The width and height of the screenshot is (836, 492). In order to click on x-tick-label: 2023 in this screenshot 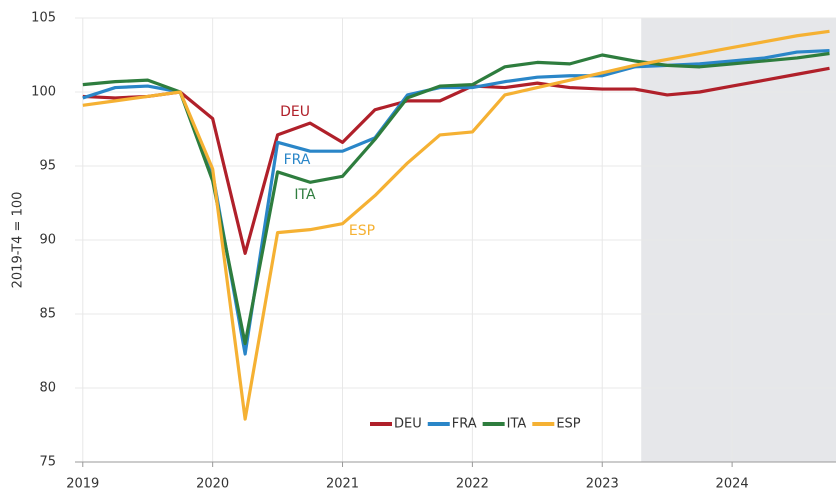, I will do `click(602, 484)`.